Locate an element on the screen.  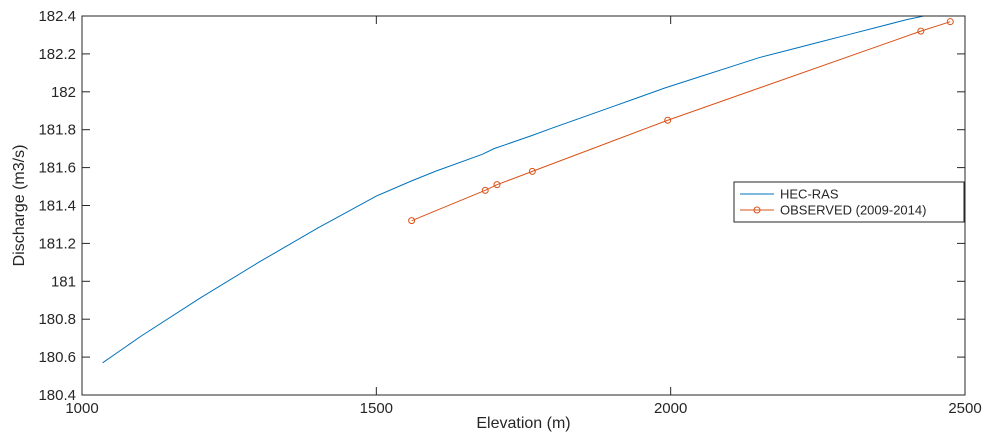
legend-marker-observed is located at coordinates (757, 210).